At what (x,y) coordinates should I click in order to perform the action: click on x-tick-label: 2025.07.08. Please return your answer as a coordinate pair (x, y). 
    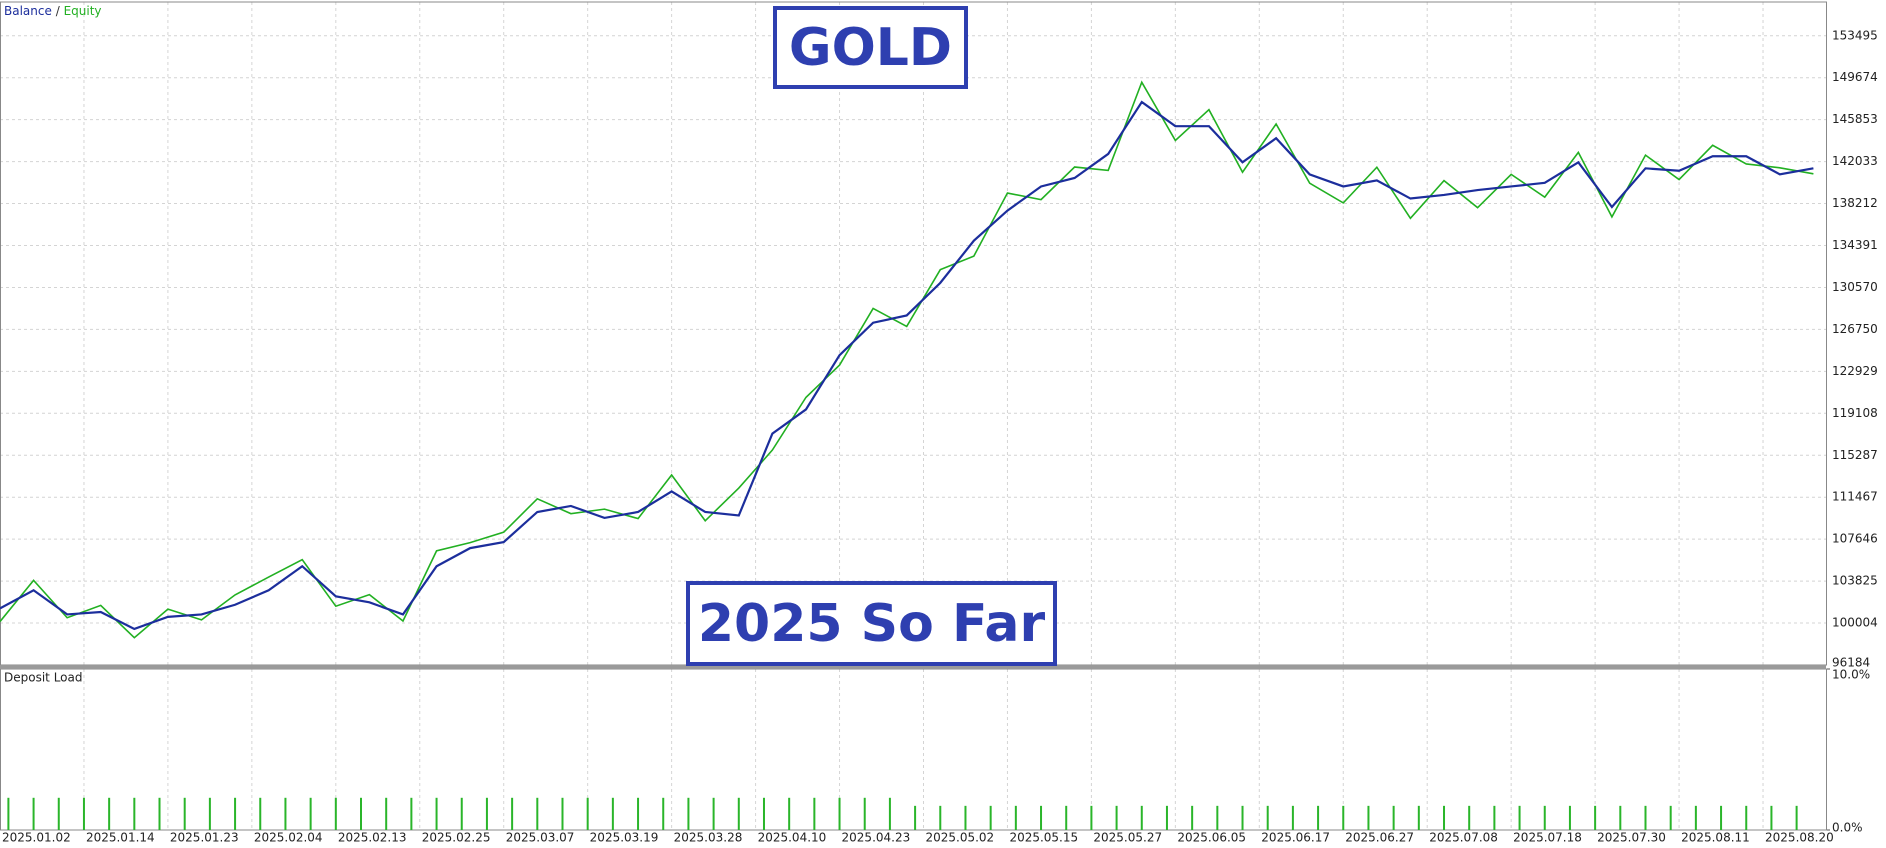
    Looking at the image, I should click on (1463, 838).